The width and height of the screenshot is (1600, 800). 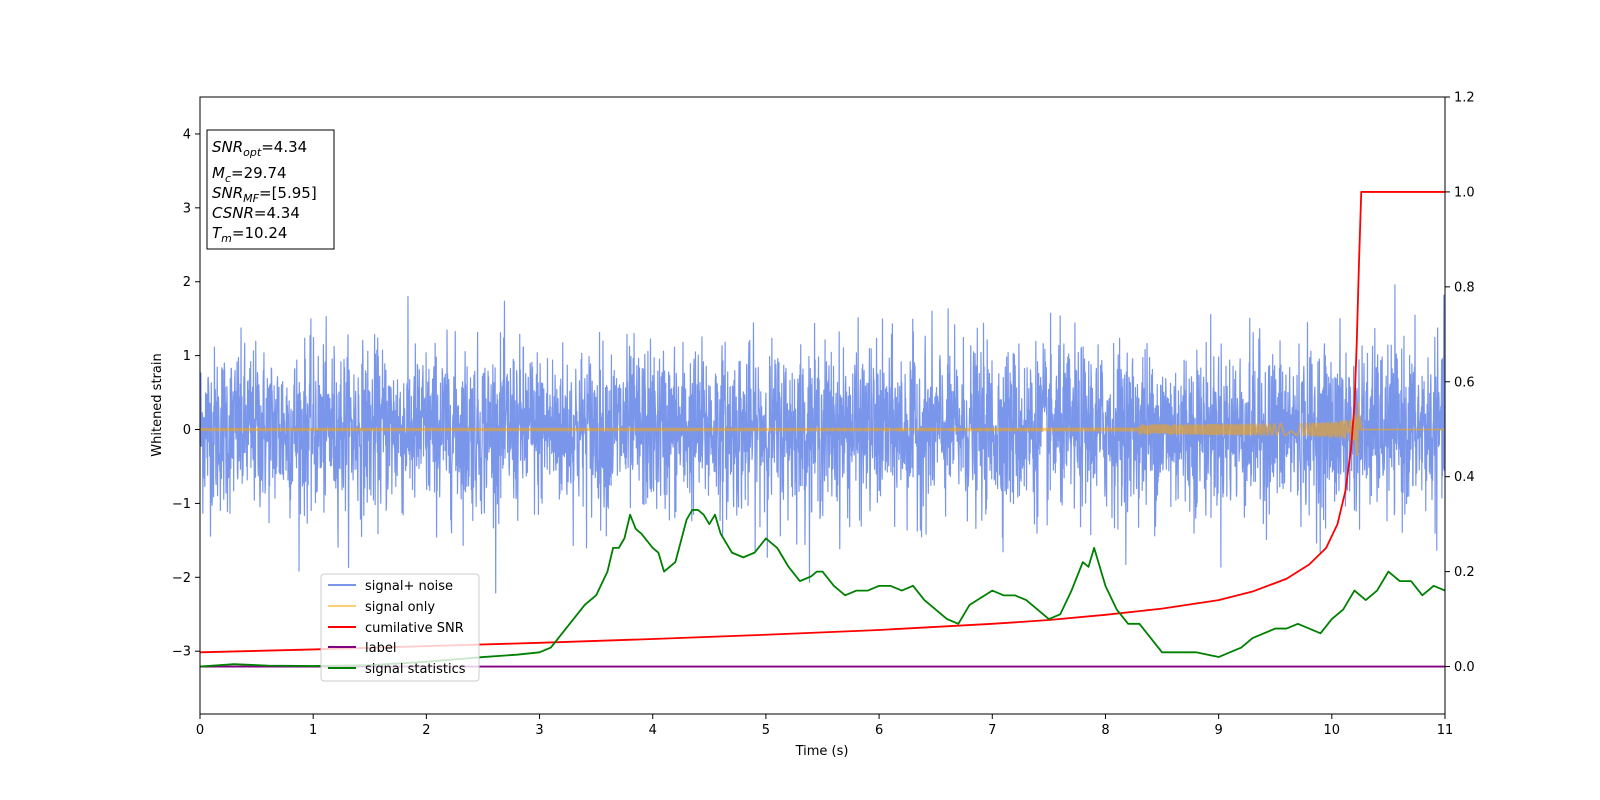 I want to click on info-mc: Mc=29.74, so click(x=249, y=174).